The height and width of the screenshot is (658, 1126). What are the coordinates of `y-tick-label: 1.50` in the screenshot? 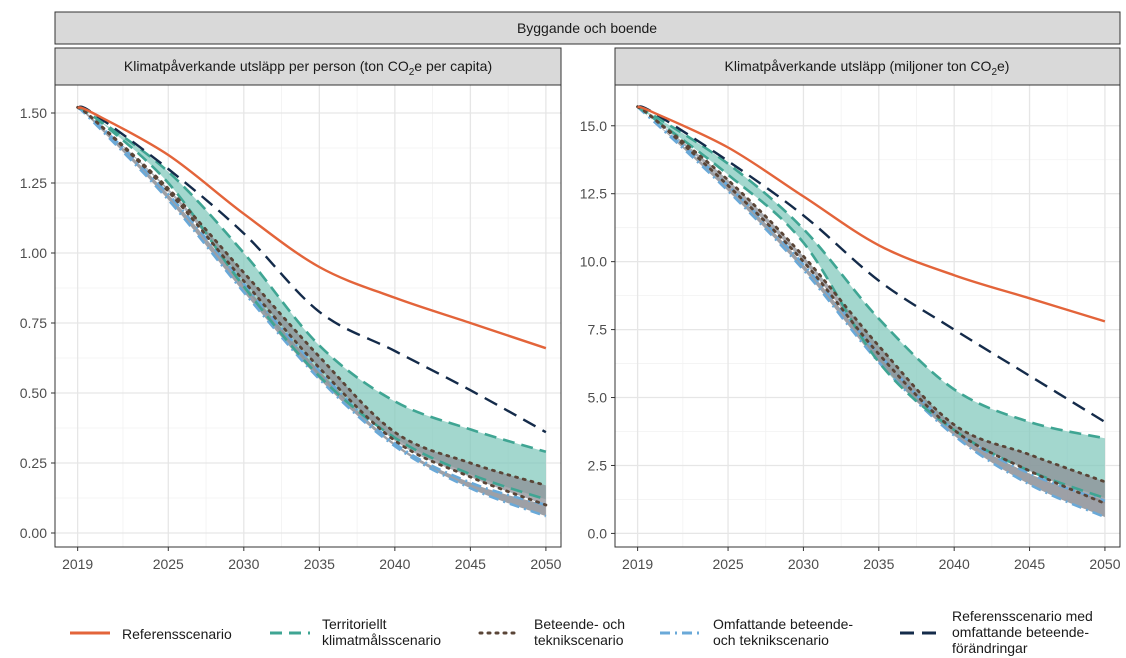 It's located at (33, 113).